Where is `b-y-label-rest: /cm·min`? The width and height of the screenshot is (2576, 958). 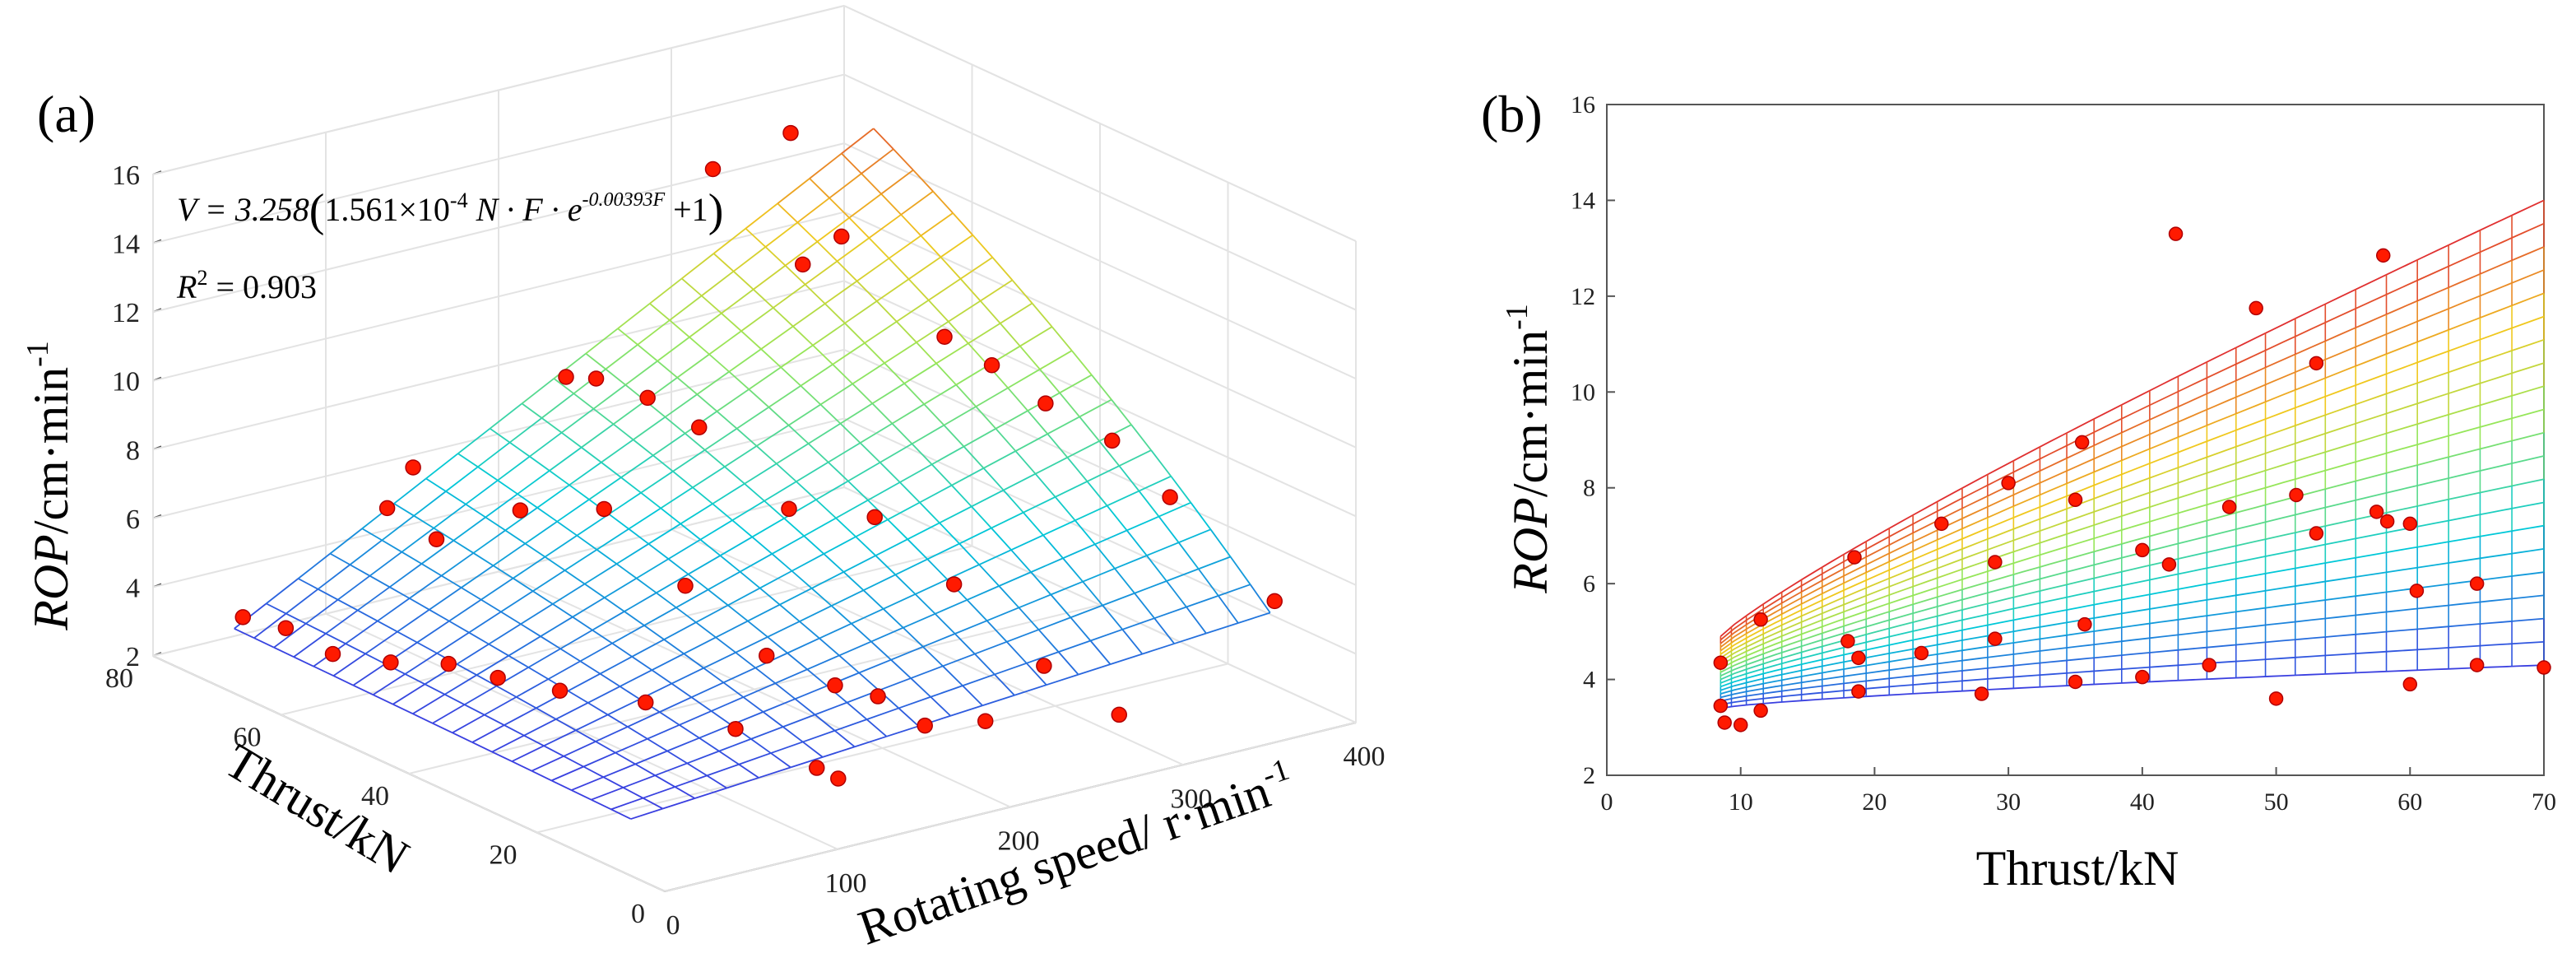
b-y-label-rest: /cm·min is located at coordinates (1530, 413).